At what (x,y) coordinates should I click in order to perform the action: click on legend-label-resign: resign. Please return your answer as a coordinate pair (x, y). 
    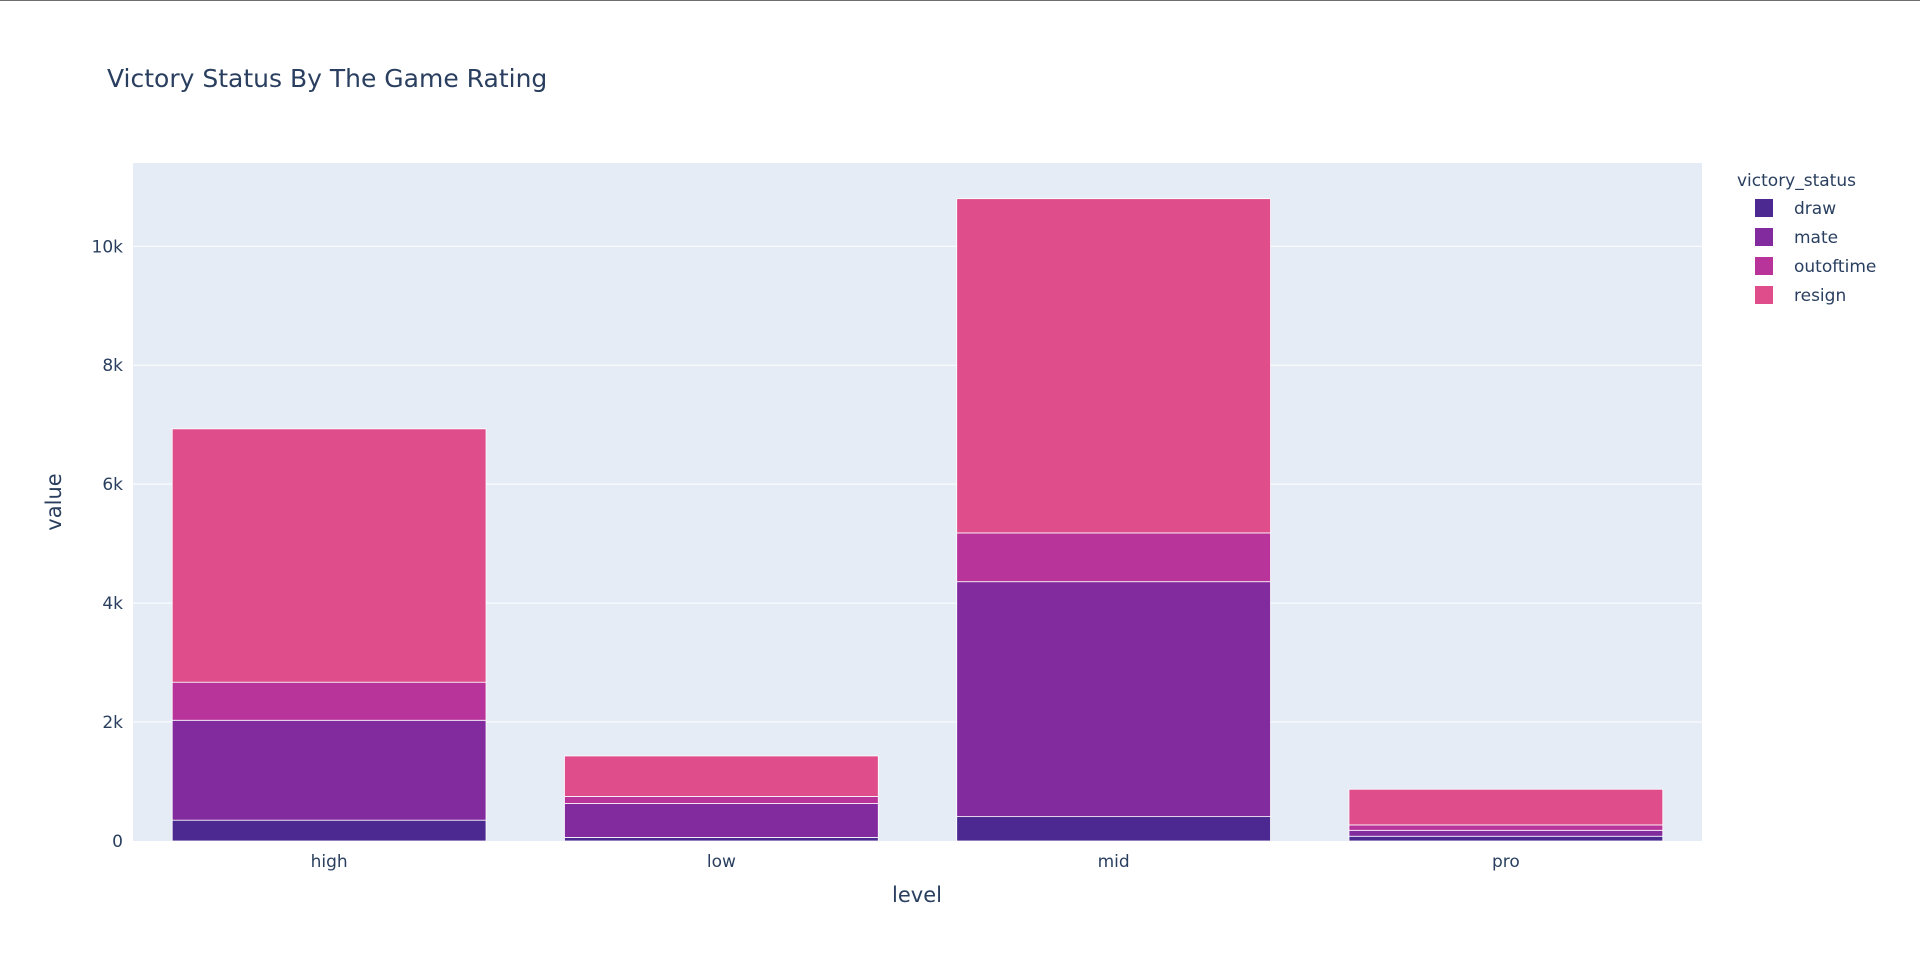
    Looking at the image, I should click on (1820, 296).